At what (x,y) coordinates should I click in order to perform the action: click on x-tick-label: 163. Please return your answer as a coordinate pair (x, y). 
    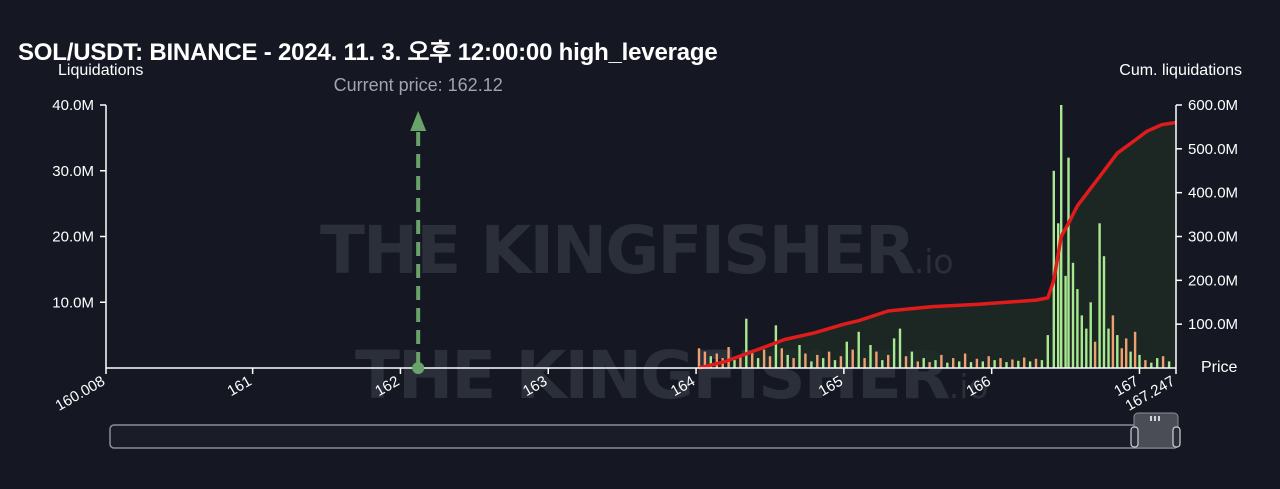
    Looking at the image, I should click on (535, 386).